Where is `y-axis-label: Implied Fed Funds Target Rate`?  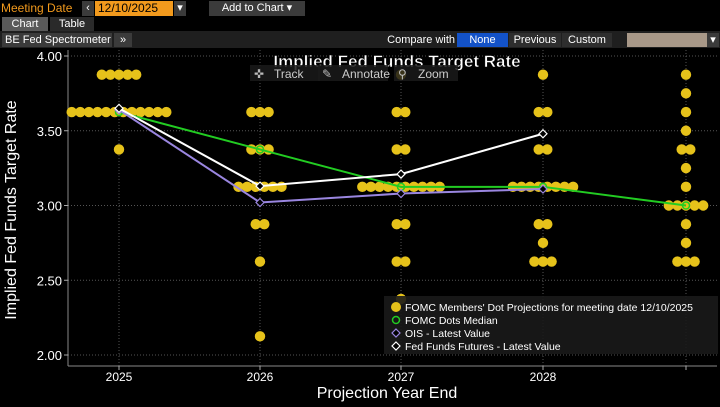
y-axis-label: Implied Fed Funds Target Rate is located at coordinates (11, 209).